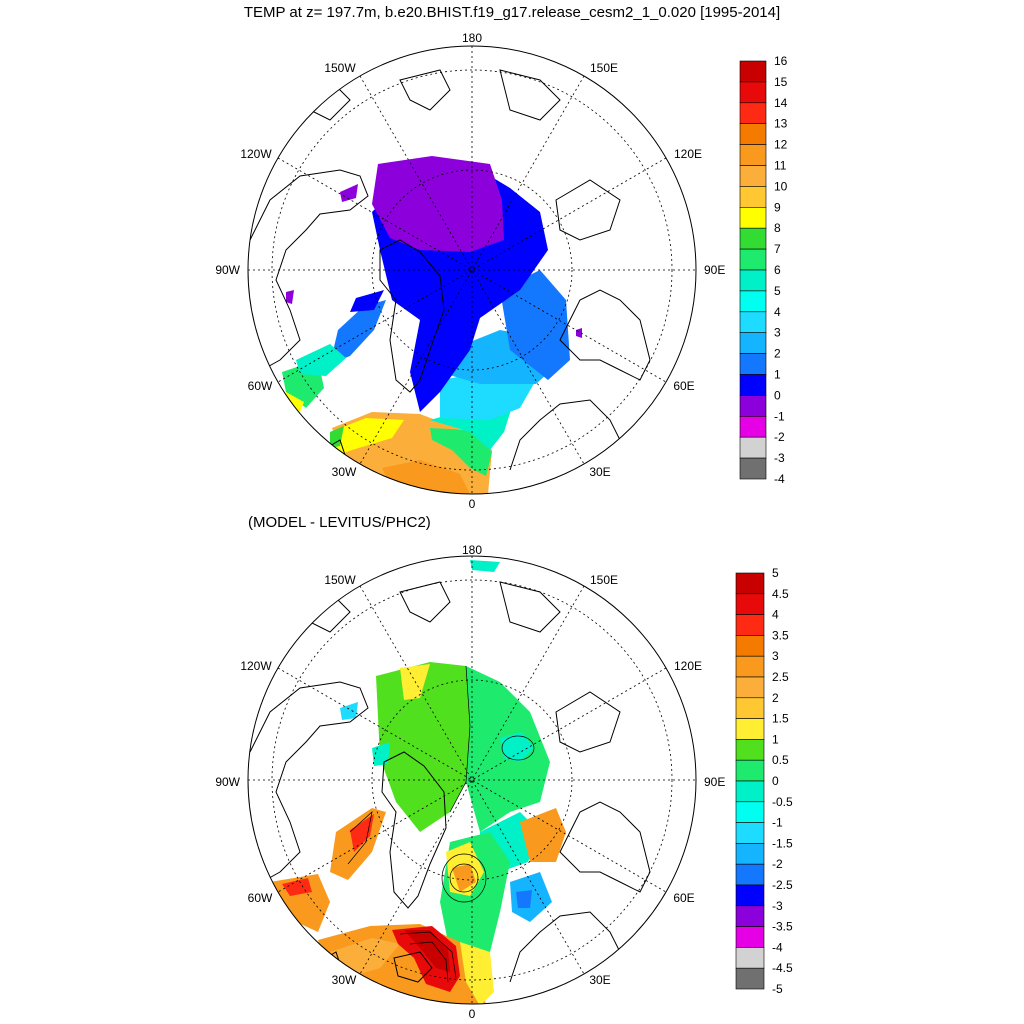 Image resolution: width=1024 pixels, height=1024 pixels. What do you see at coordinates (777, 228) in the screenshot?
I see `colorbar-tick-label: 8` at bounding box center [777, 228].